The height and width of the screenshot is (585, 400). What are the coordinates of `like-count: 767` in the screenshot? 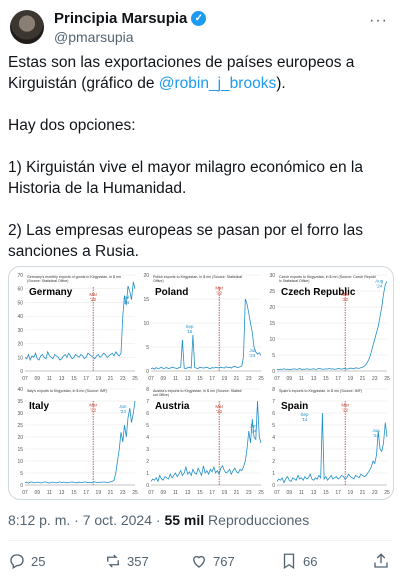 It's located at (224, 561).